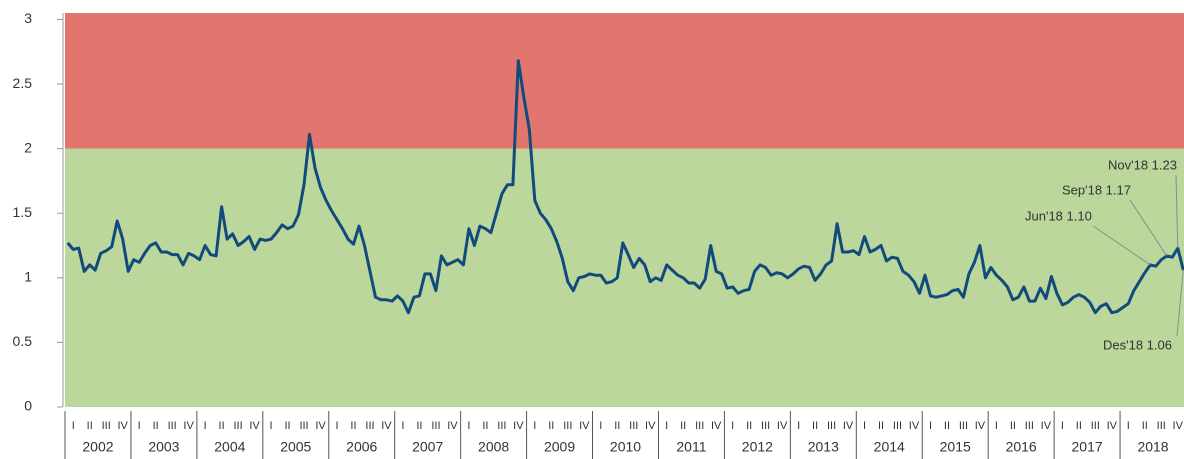  Describe the element at coordinates (28, 18) in the screenshot. I see `y-tick-label: 3` at that location.